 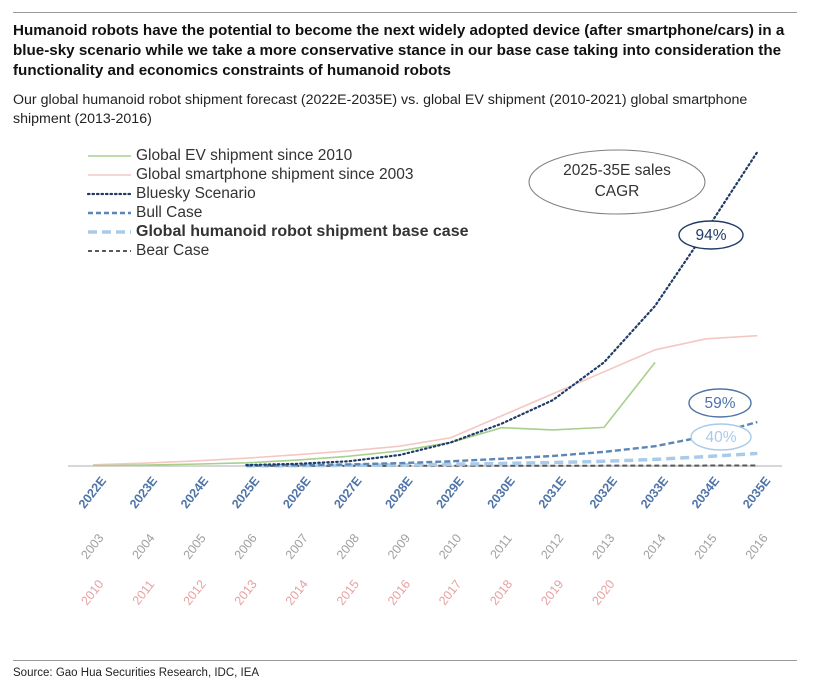 I want to click on legend-label-base: Global humanoid robot shipment base case, so click(x=302, y=231).